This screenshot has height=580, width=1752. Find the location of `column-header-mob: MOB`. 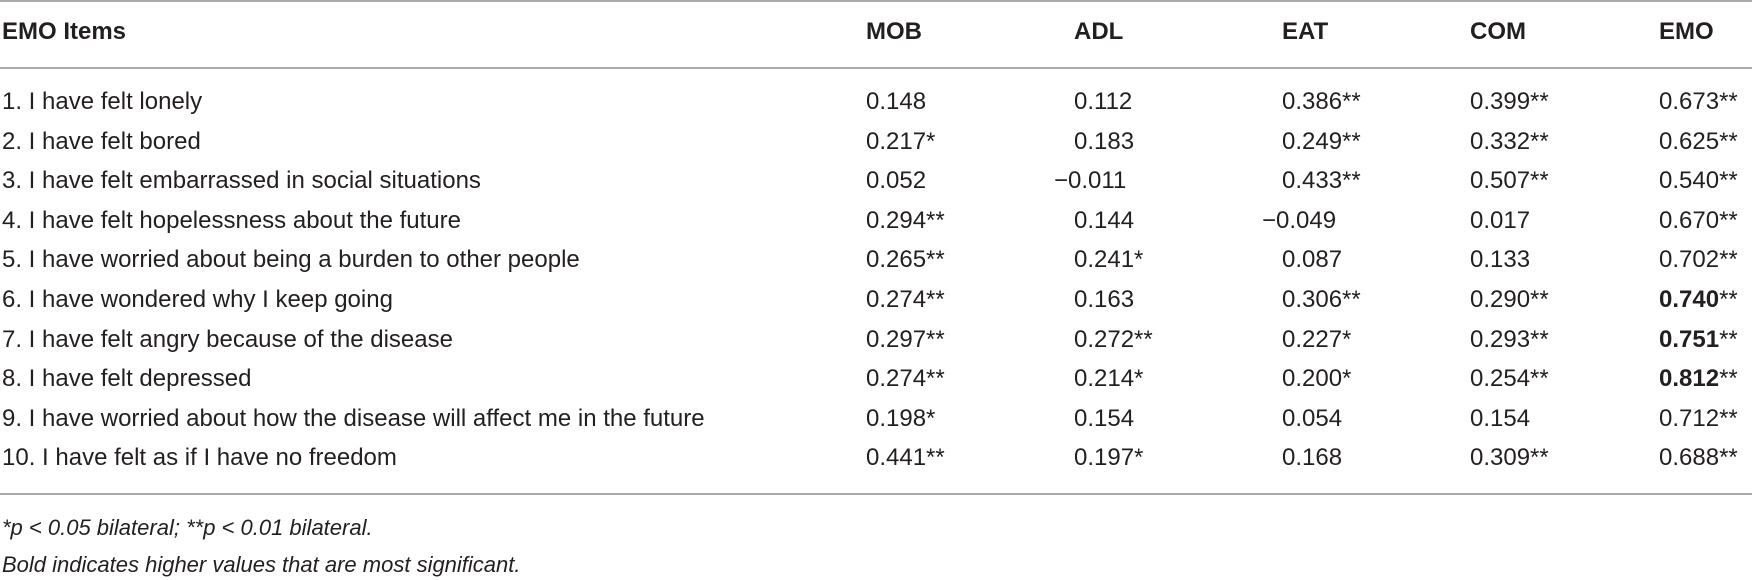

column-header-mob: MOB is located at coordinates (894, 31).